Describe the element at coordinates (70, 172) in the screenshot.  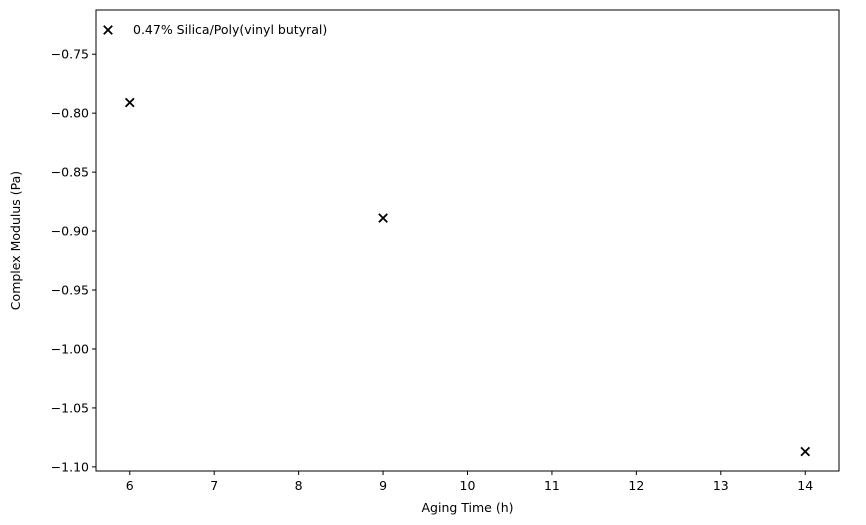
I see `y-tick-label: −0.85` at that location.